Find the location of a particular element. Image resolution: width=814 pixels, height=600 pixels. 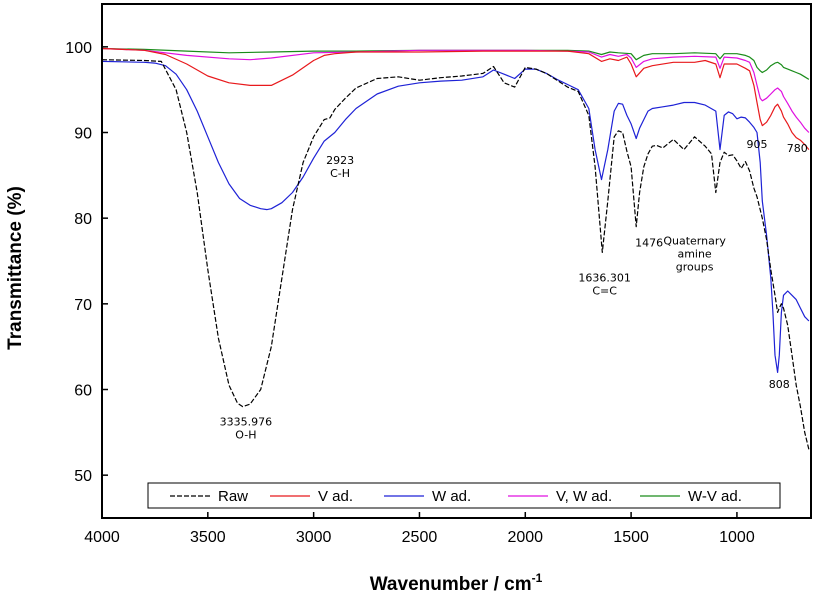

y-tick-label: 50 is located at coordinates (83, 476).